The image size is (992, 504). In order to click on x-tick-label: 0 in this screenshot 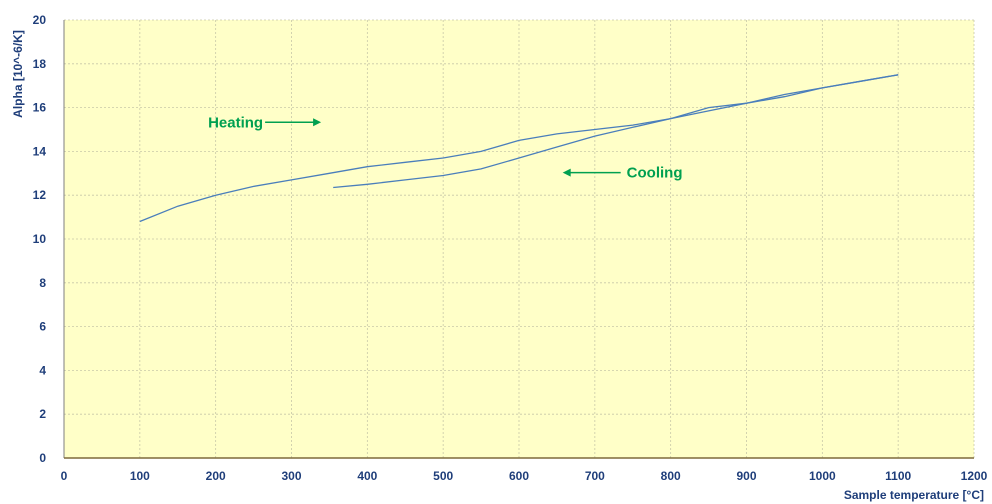, I will do `click(64, 476)`.